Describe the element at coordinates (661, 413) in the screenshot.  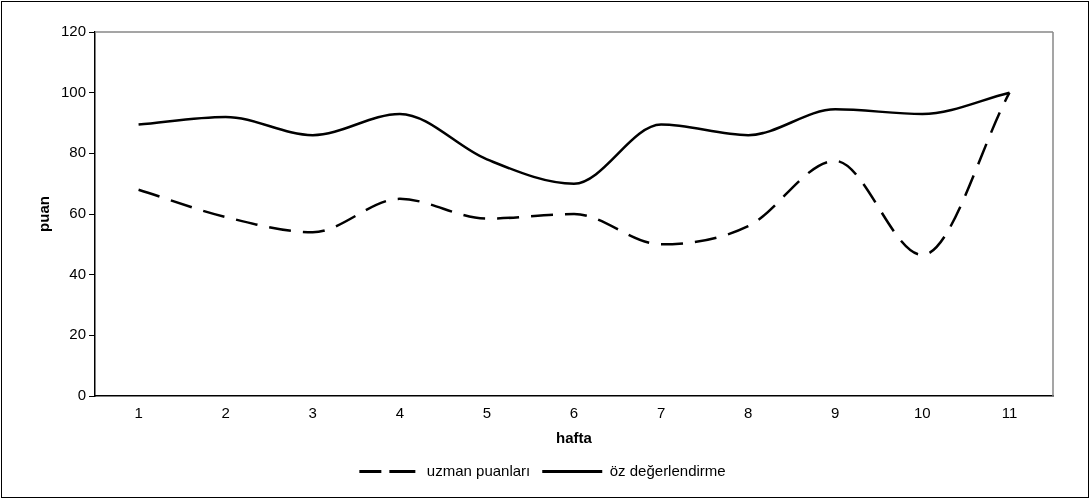
I see `x-tick-label: 7` at that location.